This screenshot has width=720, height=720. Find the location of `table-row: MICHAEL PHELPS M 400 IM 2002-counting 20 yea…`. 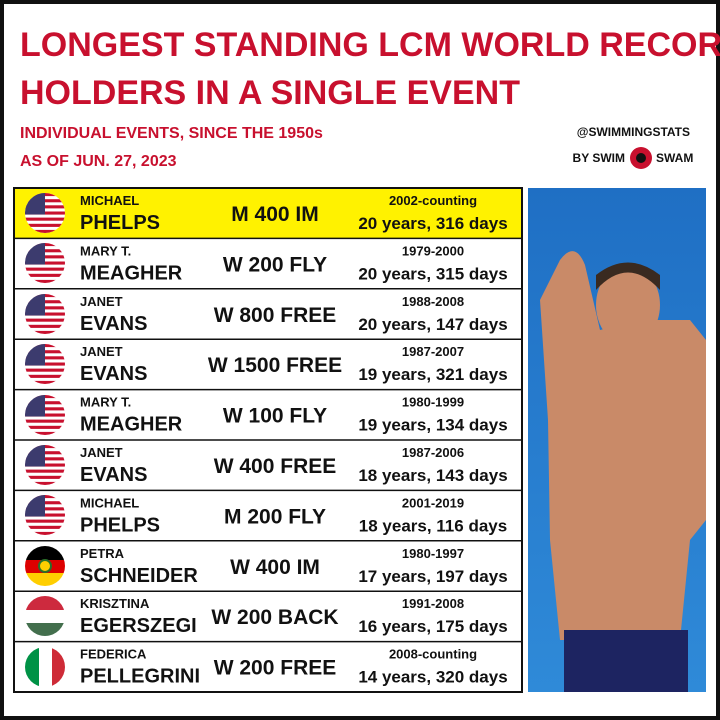

table-row: MICHAEL PHELPS M 400 IM 2002-counting 20 yea… is located at coordinates (294, 213).